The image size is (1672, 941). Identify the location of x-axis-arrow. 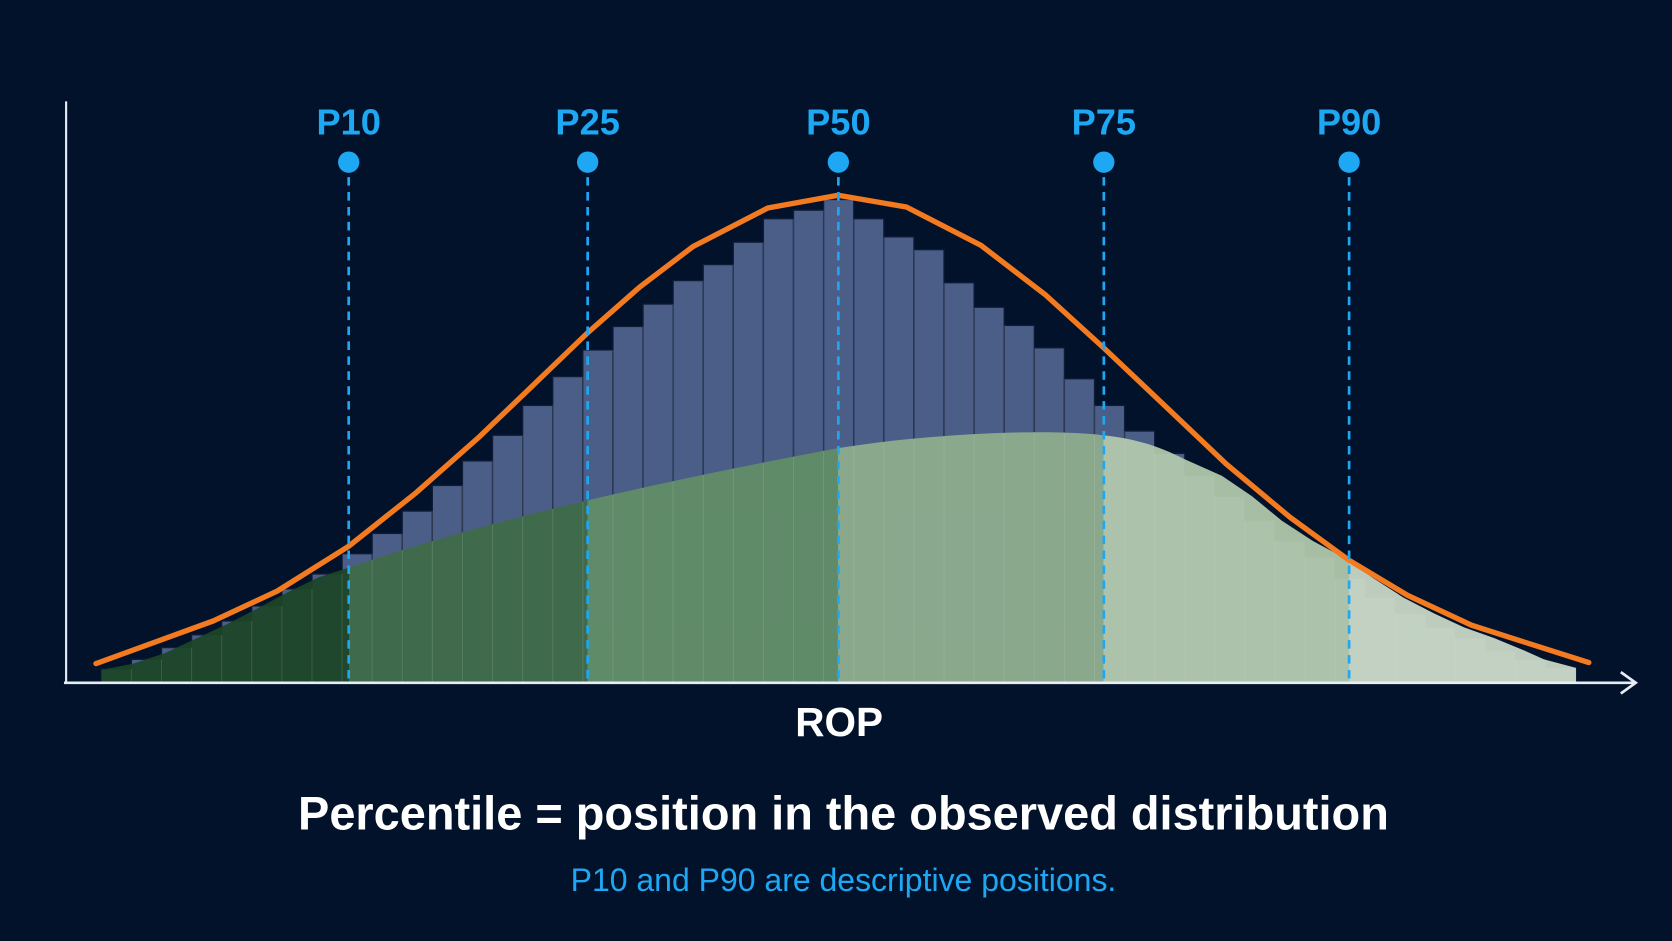
(1629, 683).